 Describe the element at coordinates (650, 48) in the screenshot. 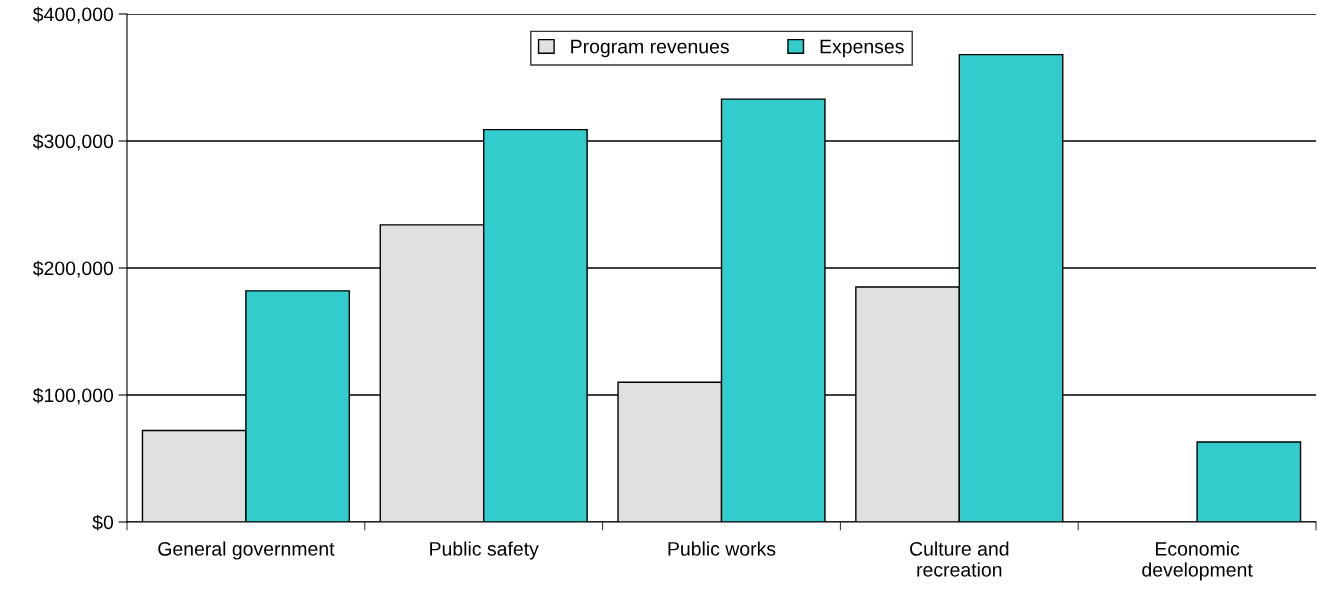

I see `legend-label: Program revenues` at that location.